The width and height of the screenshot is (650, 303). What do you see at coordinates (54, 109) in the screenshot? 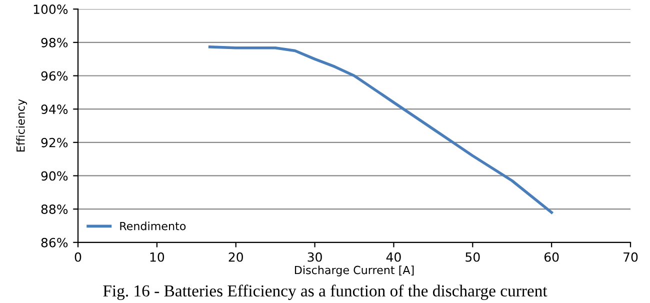
I see `y-tick-label: 94%` at bounding box center [54, 109].